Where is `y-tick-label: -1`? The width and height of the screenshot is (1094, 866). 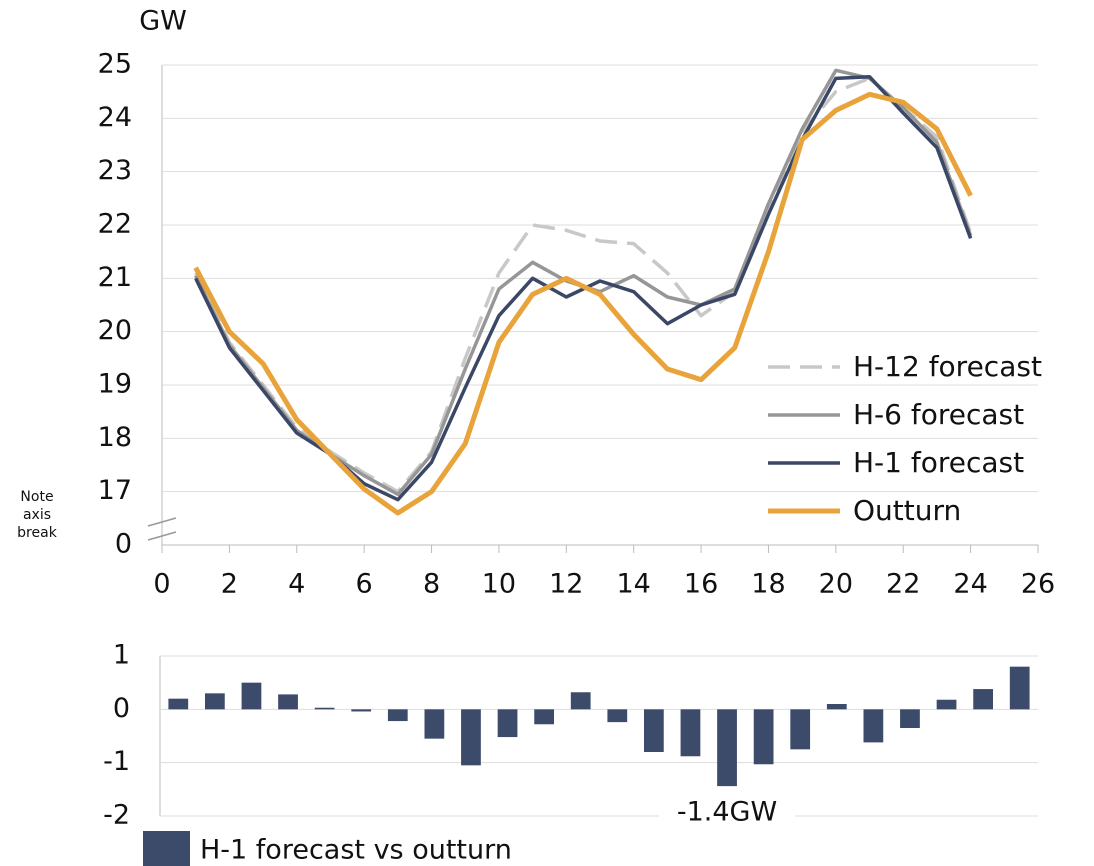 y-tick-label: -1 is located at coordinates (116, 761).